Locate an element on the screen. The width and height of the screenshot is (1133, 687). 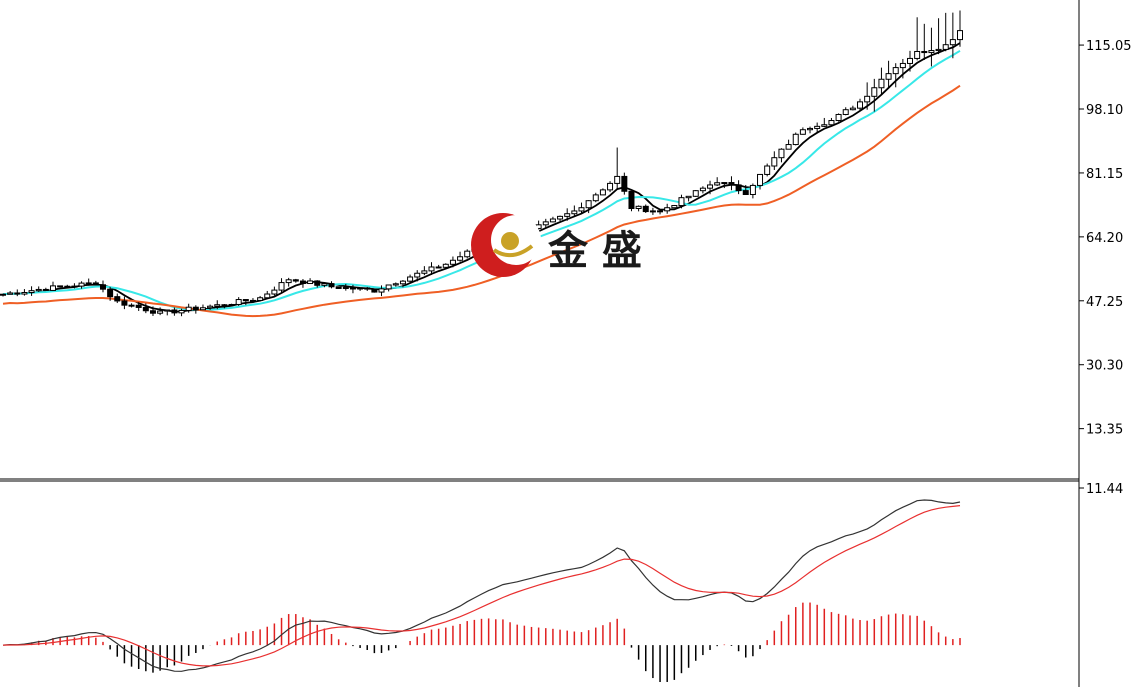
price-axis: 115.05 98.10 81.15 64.20 47.25 30.30 13.35 is located at coordinates (1105, 238).